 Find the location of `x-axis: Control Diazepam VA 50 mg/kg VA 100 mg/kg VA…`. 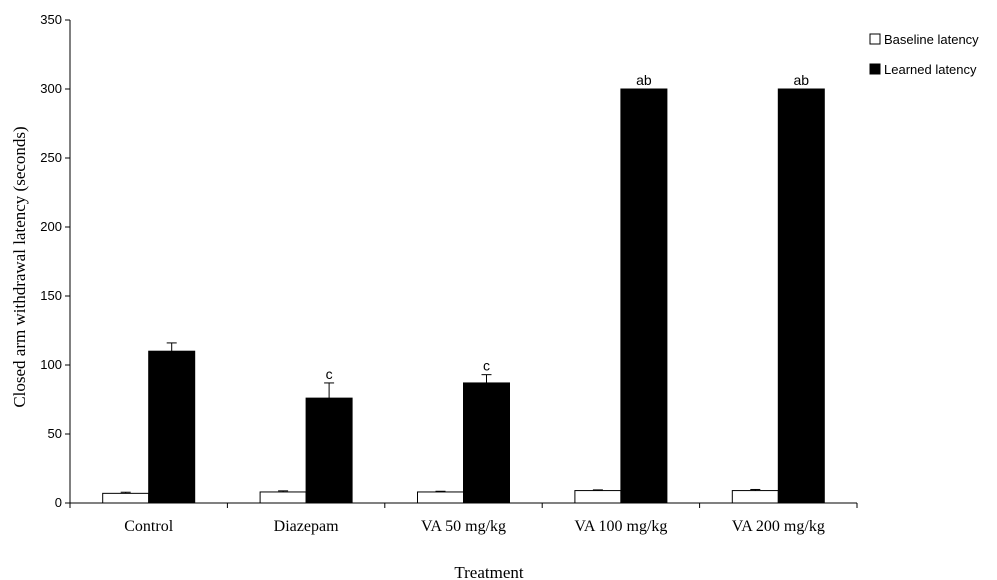

x-axis: Control Diazepam VA 50 mg/kg VA 100 mg/kg VA… is located at coordinates (463, 518).